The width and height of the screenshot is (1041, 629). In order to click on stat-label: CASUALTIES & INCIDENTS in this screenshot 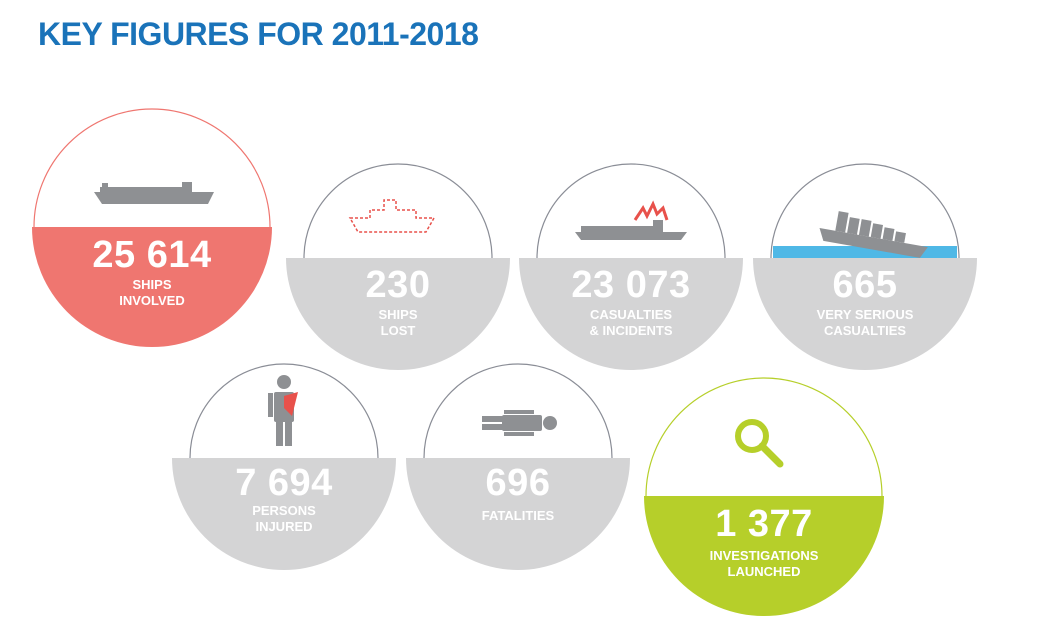, I will do `click(631, 322)`.